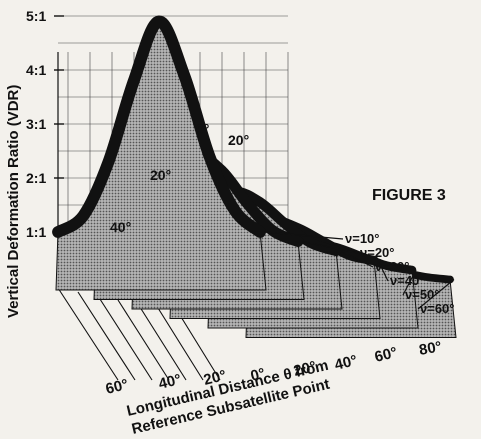 Image resolution: width=481 pixels, height=439 pixels. Describe the element at coordinates (45, 147) in the screenshot. I see `y-axis-ticks: 5:1 4:1 3:1 2:1 1:1` at that location.